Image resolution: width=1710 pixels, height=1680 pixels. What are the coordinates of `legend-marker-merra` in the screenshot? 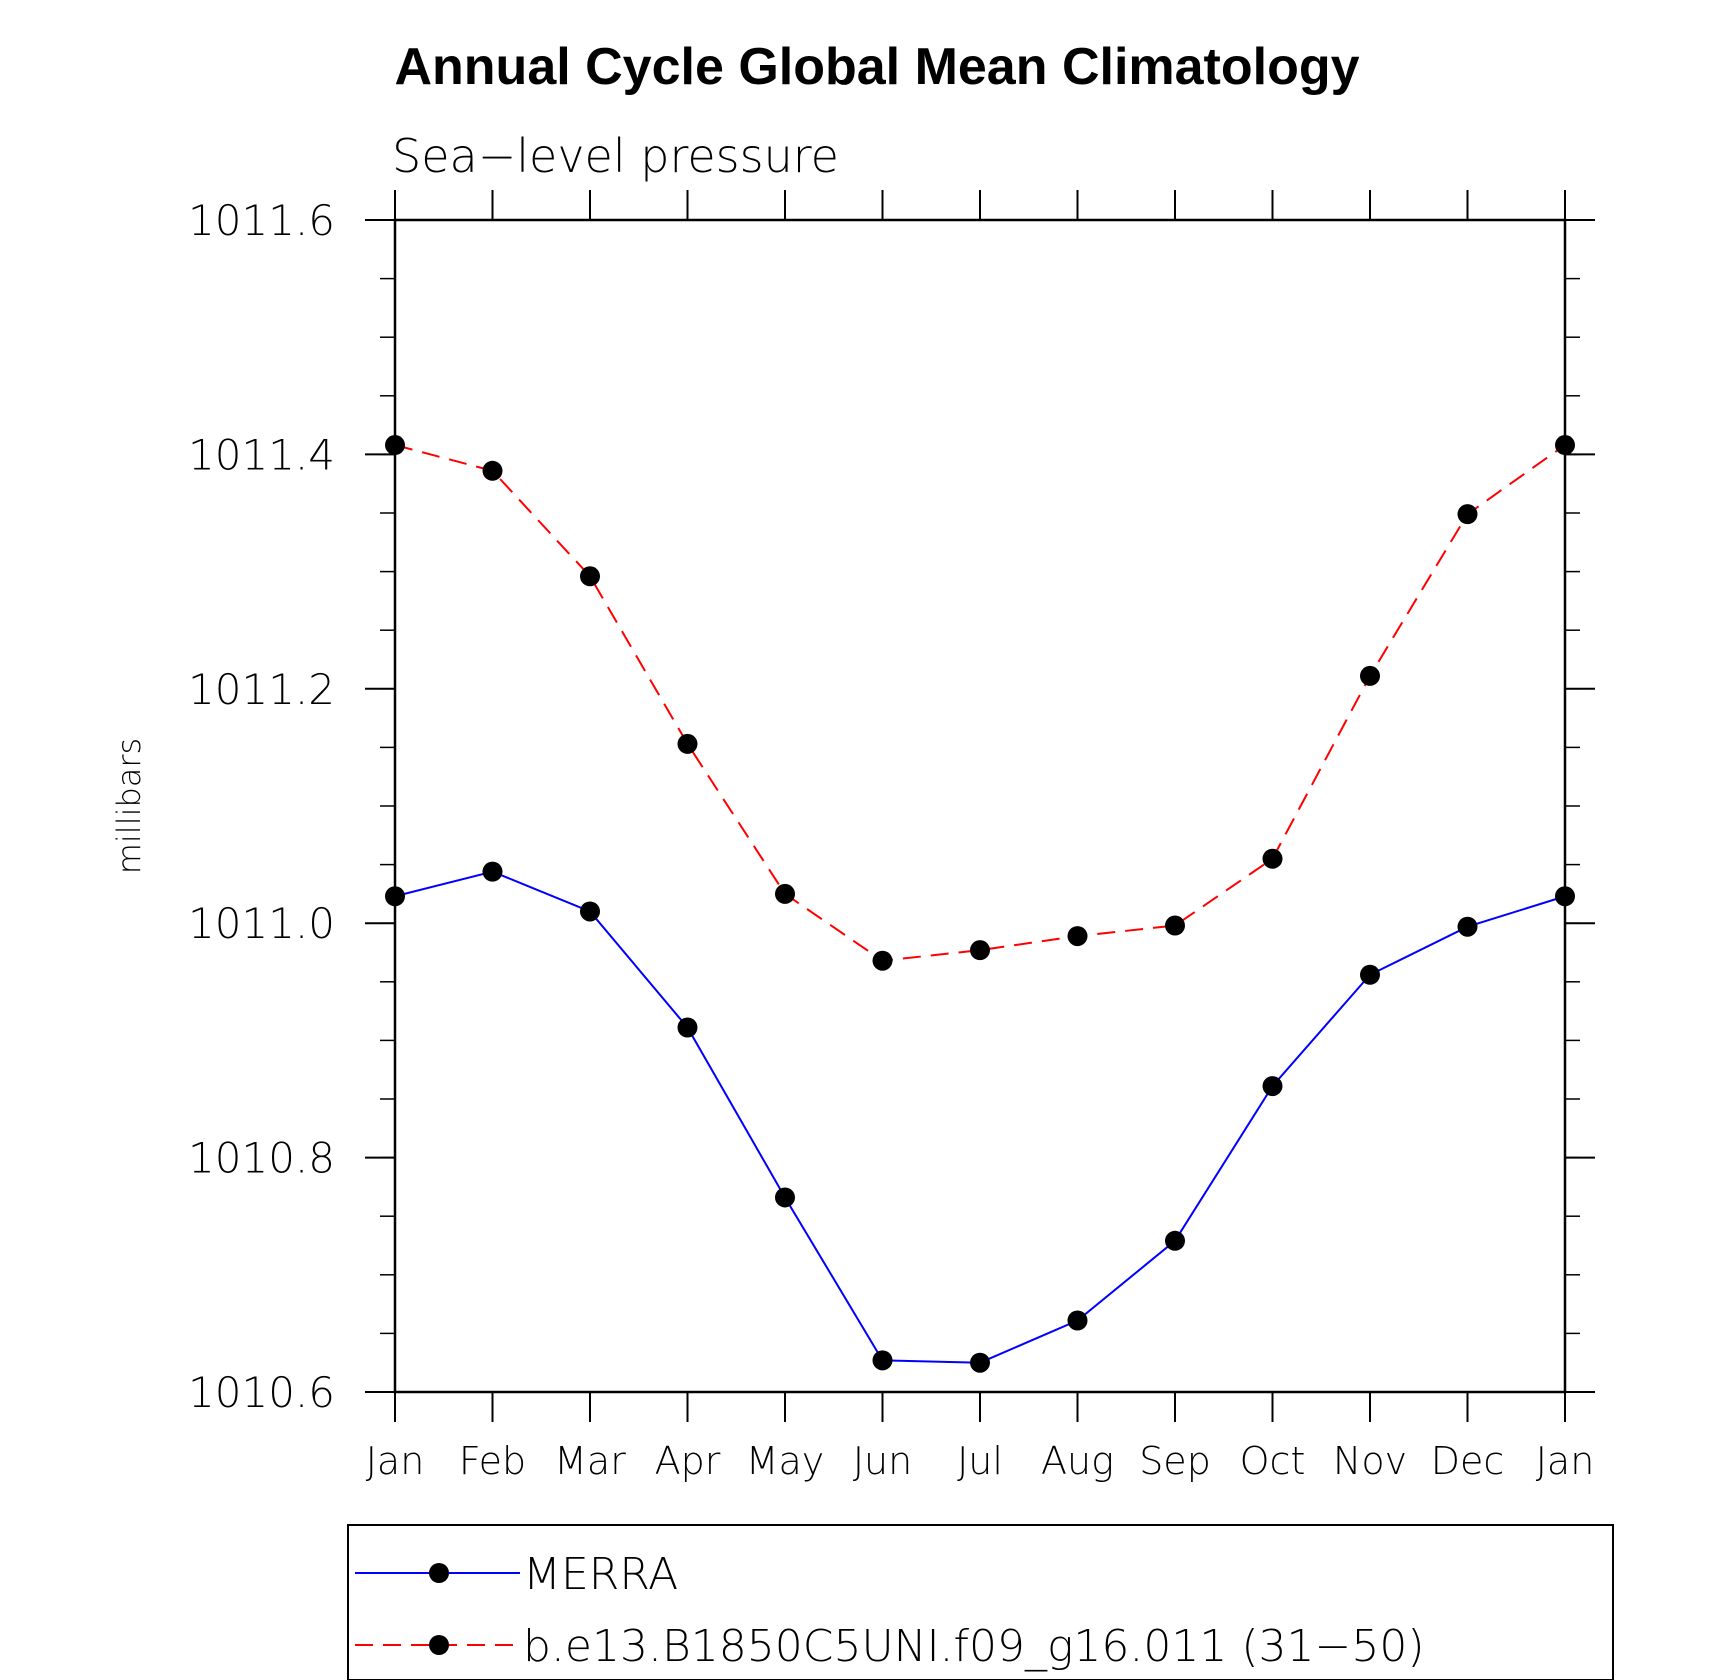 It's located at (439, 1573).